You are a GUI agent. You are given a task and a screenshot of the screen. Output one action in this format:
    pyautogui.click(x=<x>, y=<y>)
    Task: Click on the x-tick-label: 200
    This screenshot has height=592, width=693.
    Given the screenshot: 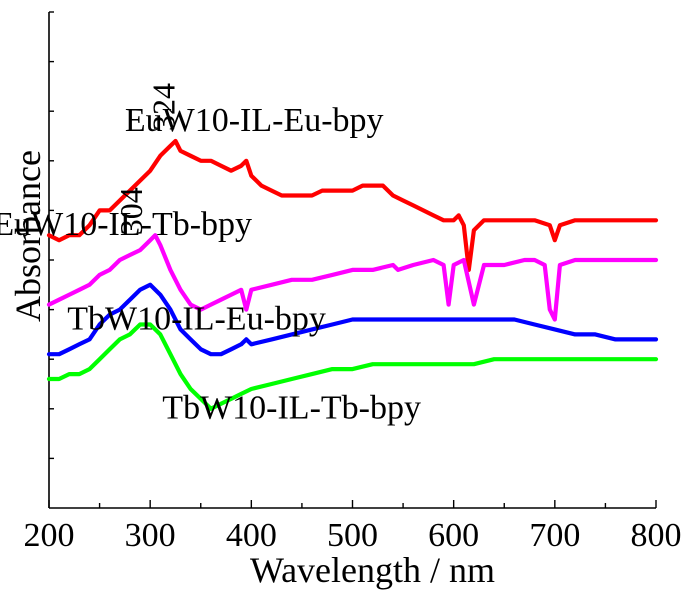 What is the action you would take?
    pyautogui.click(x=49, y=535)
    